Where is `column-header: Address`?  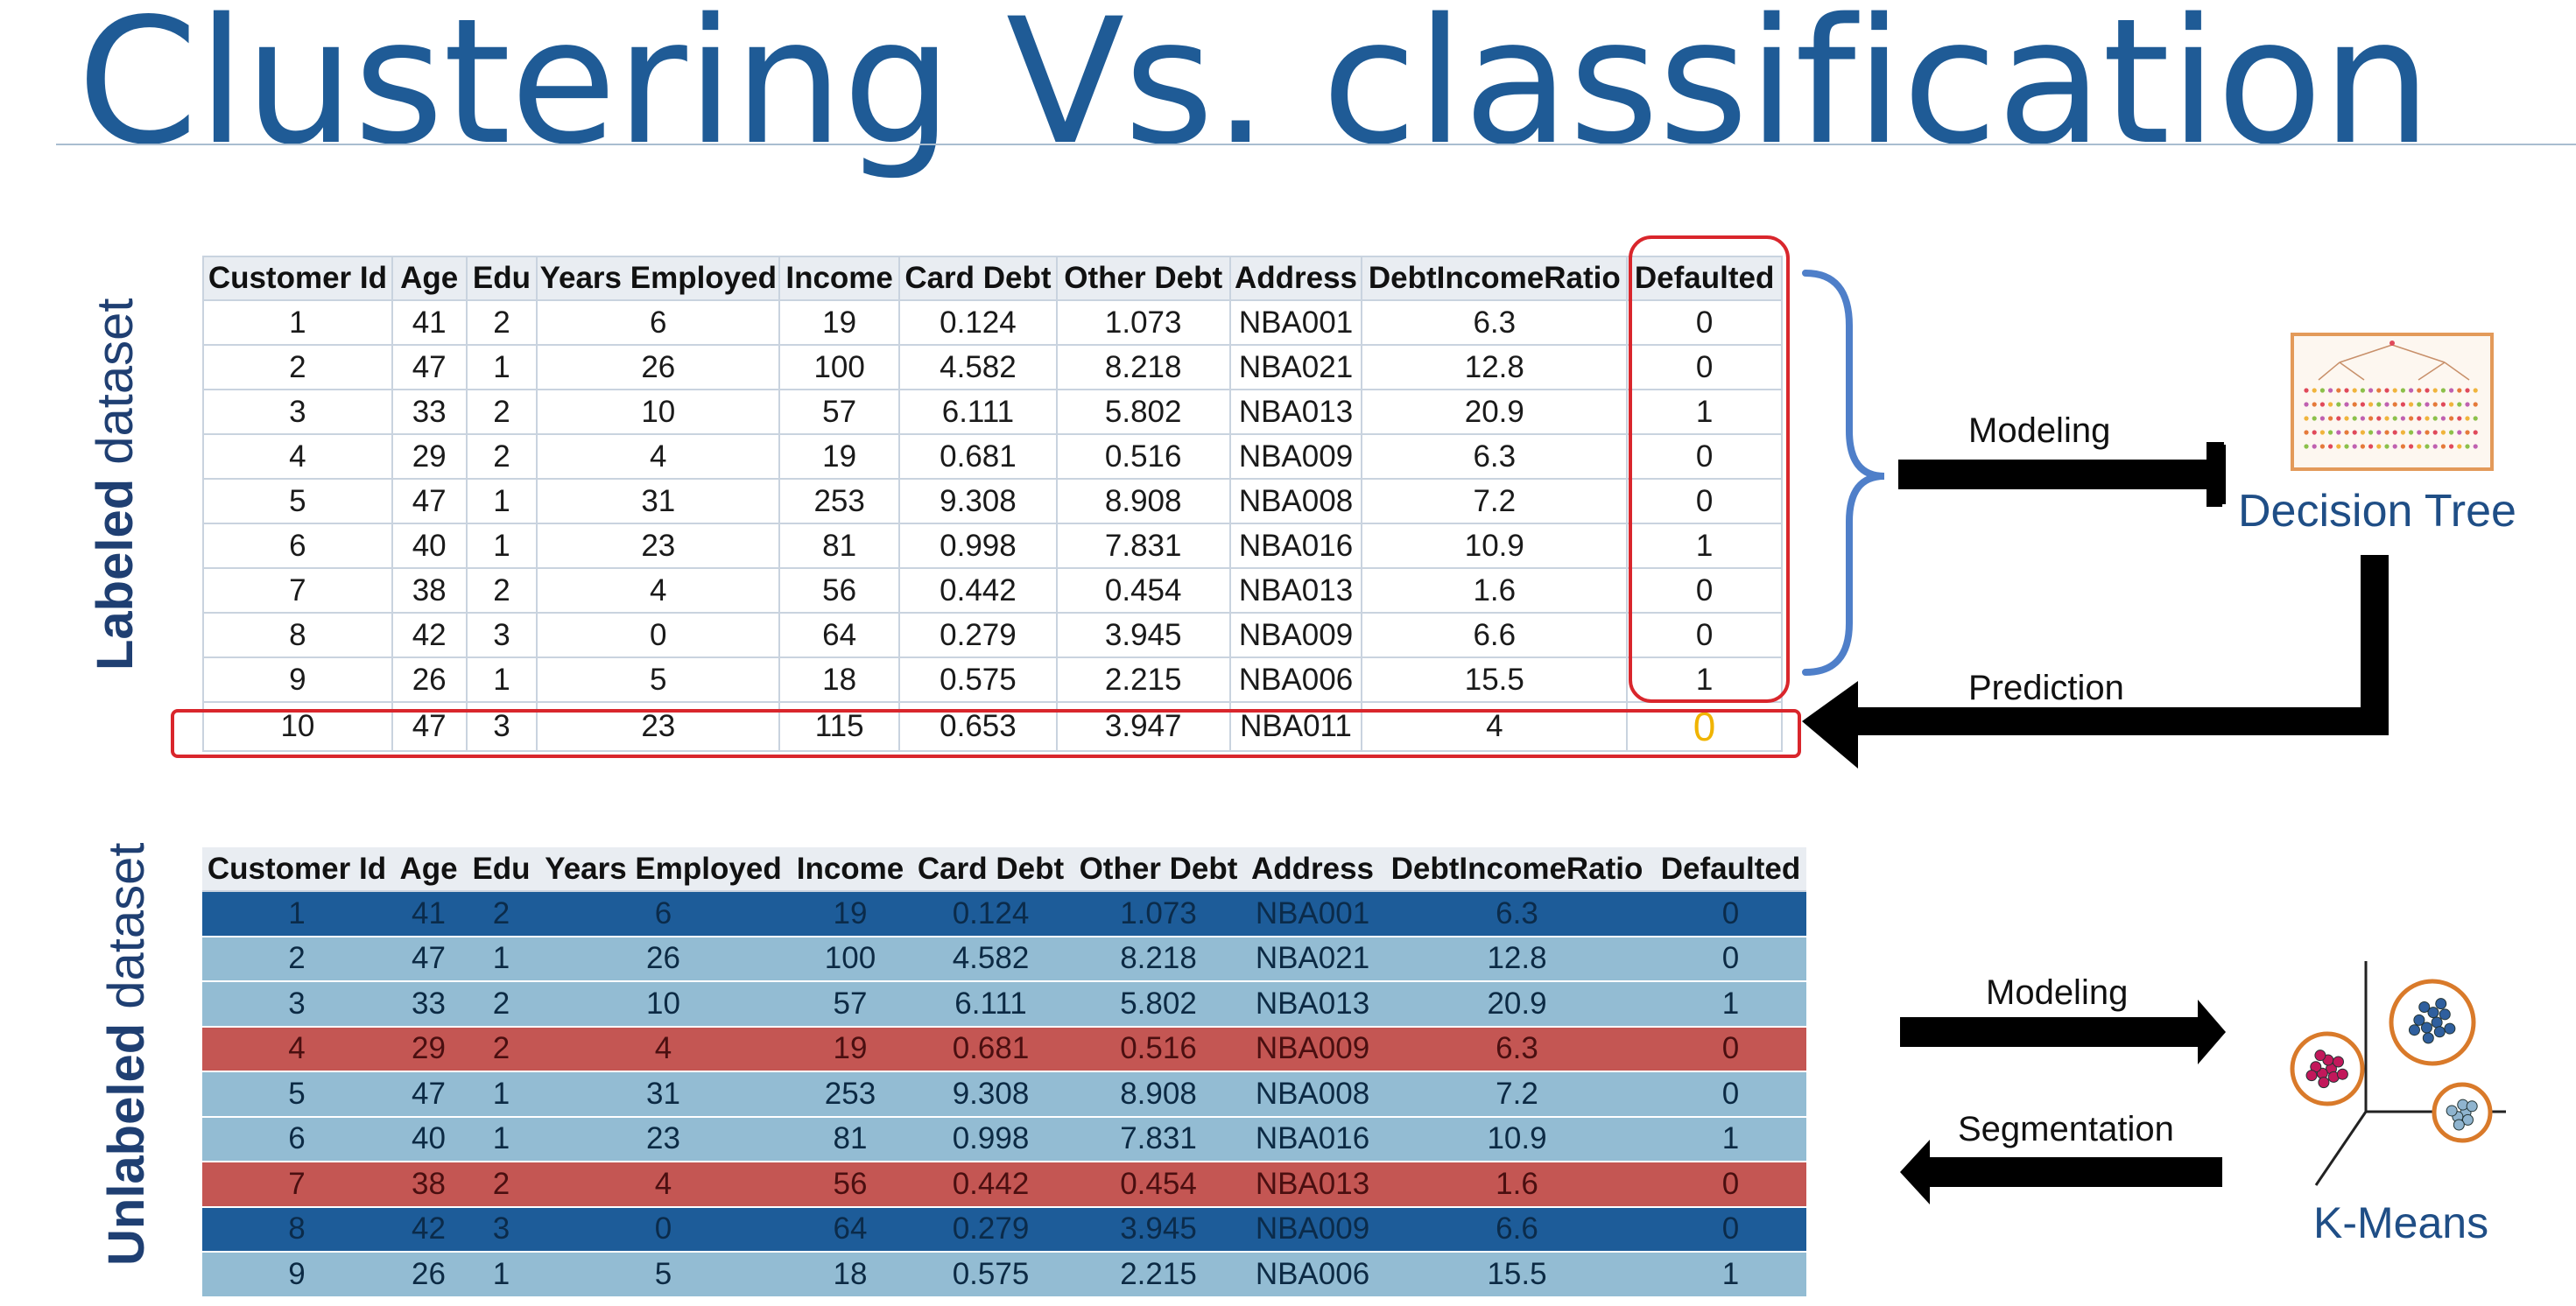
column-header: Address is located at coordinates (1295, 278).